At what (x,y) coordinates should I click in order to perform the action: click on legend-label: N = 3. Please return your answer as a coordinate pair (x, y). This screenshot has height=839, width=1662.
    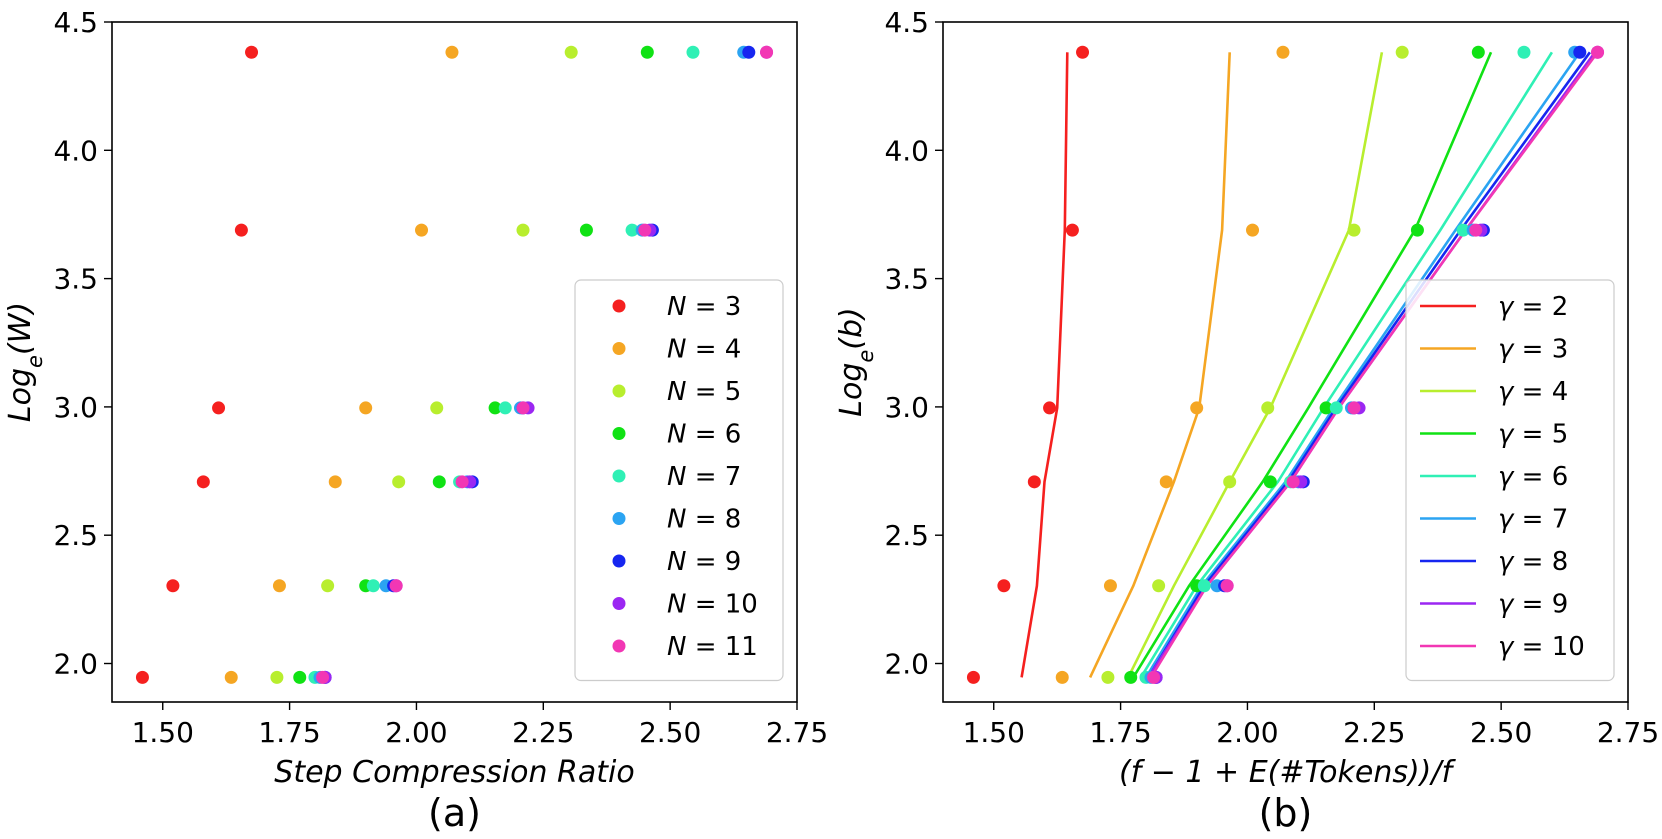
    Looking at the image, I should click on (704, 307).